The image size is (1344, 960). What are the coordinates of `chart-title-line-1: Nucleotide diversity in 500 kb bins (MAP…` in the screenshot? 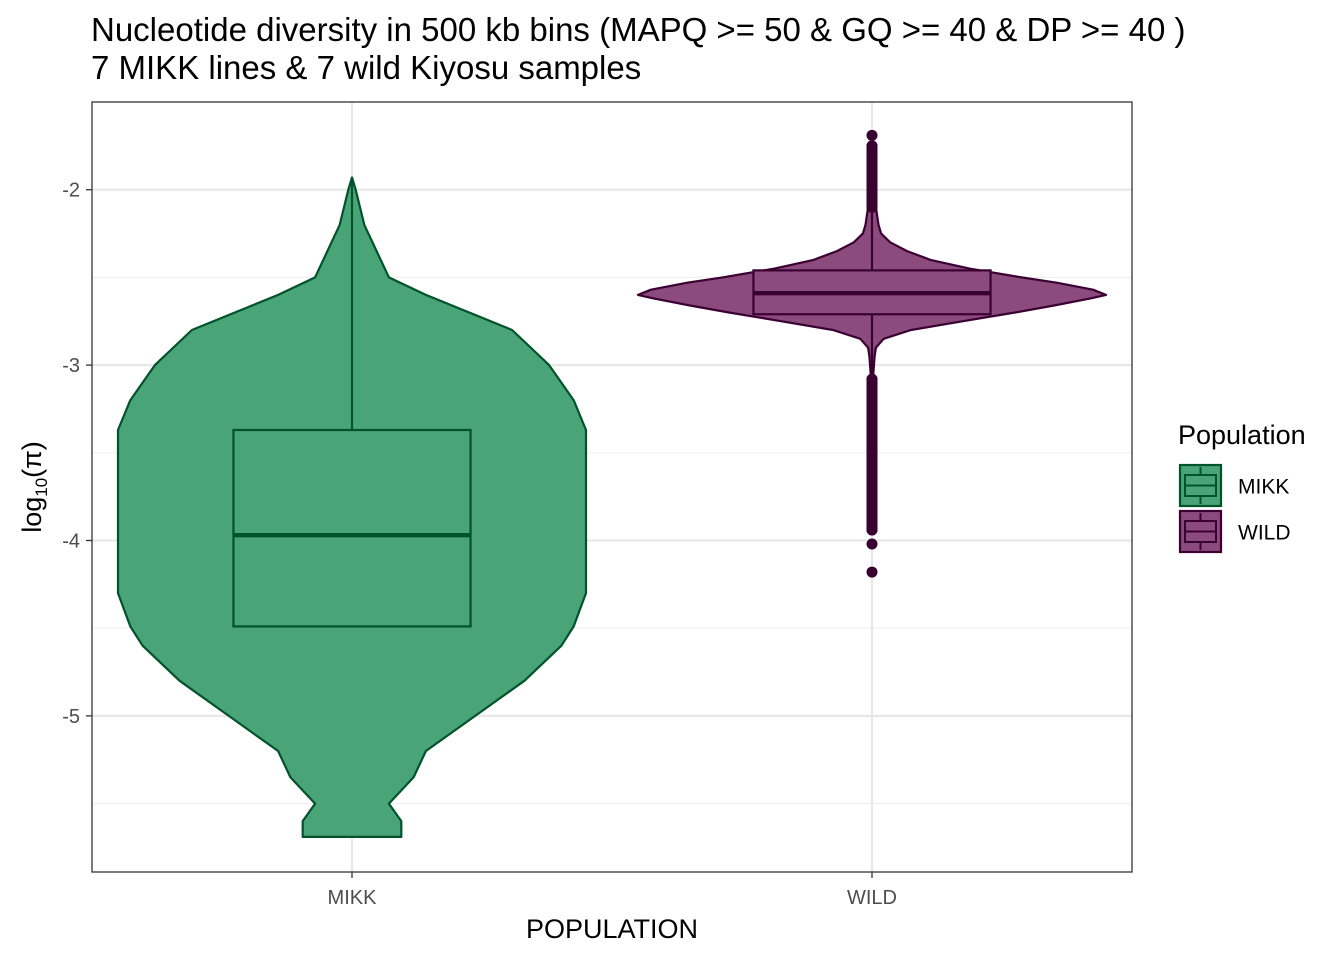 It's located at (638, 29).